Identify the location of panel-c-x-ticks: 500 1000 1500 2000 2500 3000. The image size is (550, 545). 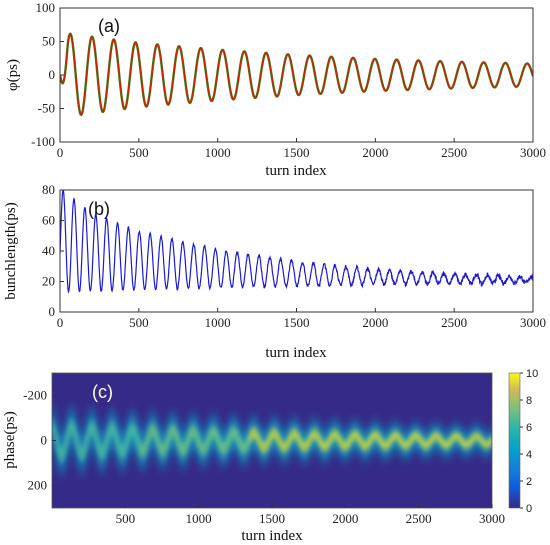
(310, 515).